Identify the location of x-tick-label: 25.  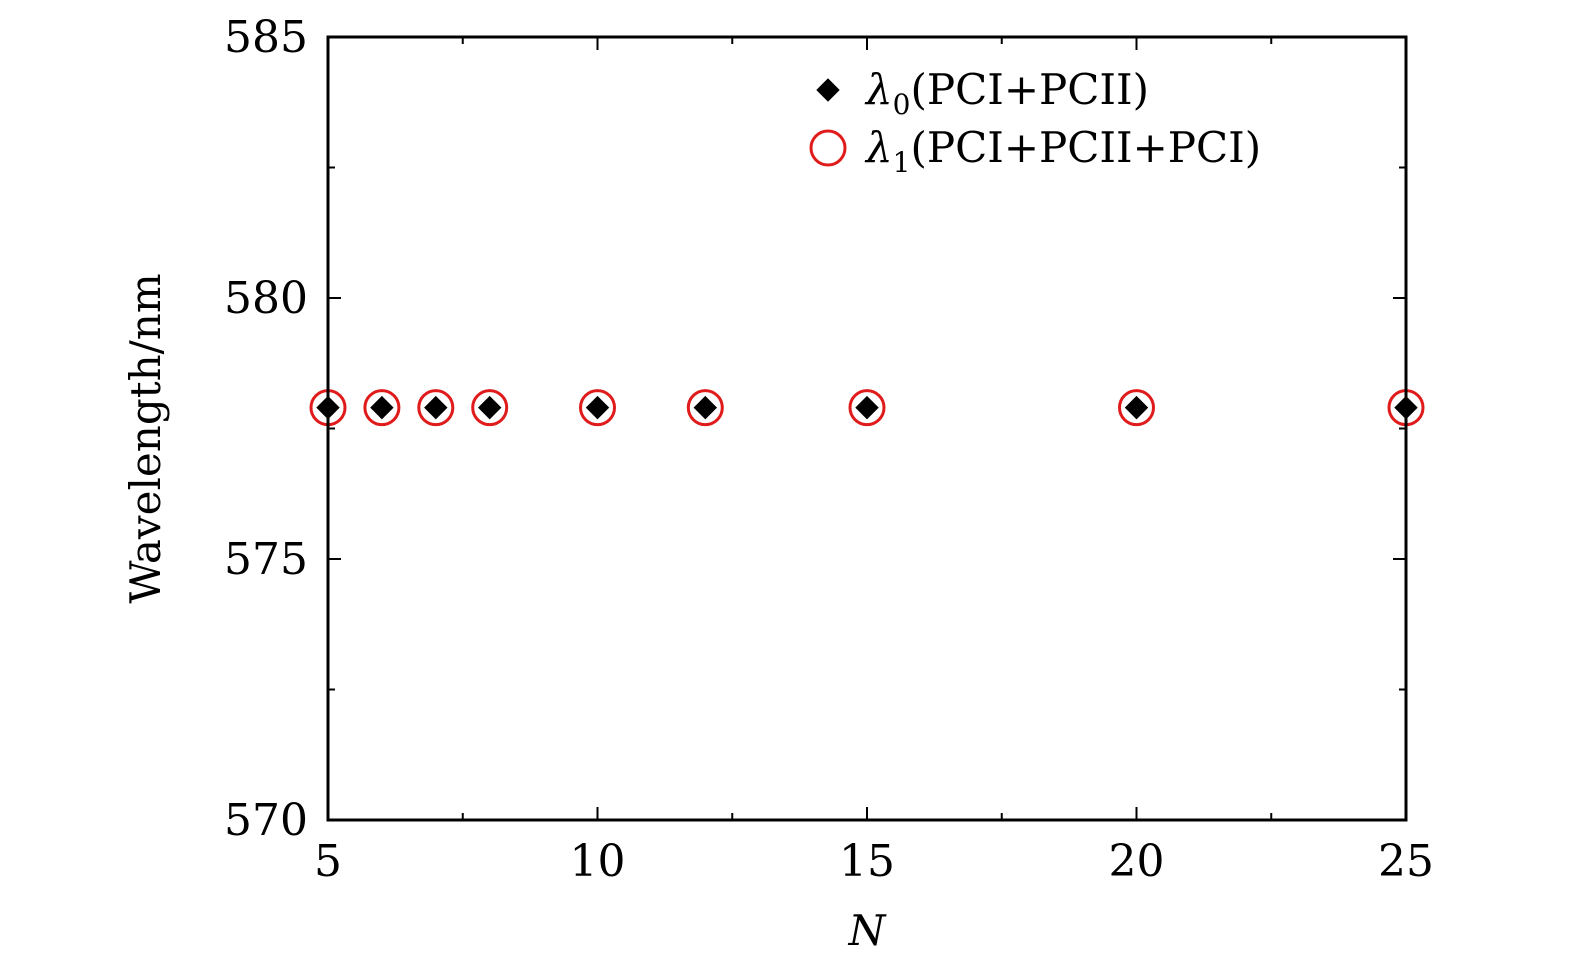
(1406, 861).